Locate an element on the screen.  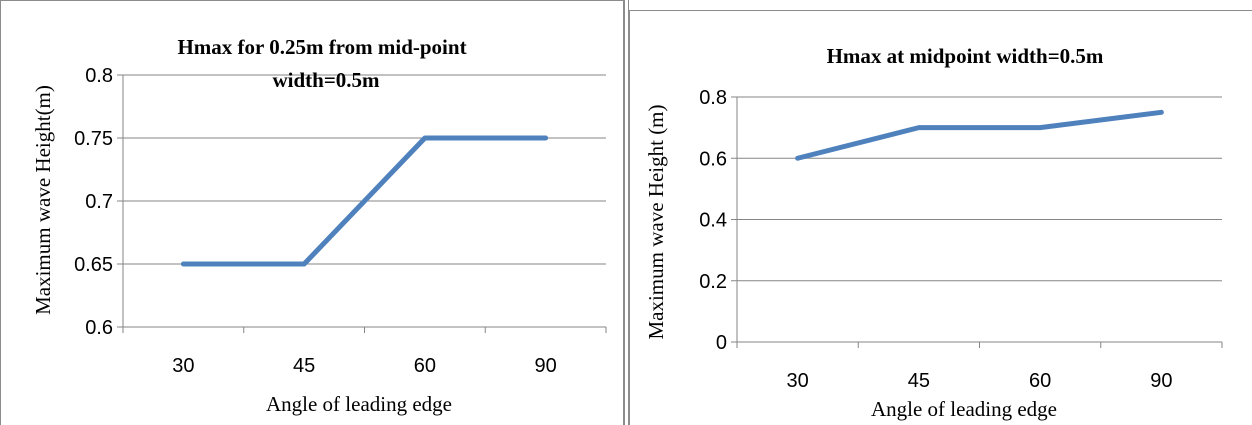
y-tick-label: 0.75 is located at coordinates (93, 139).